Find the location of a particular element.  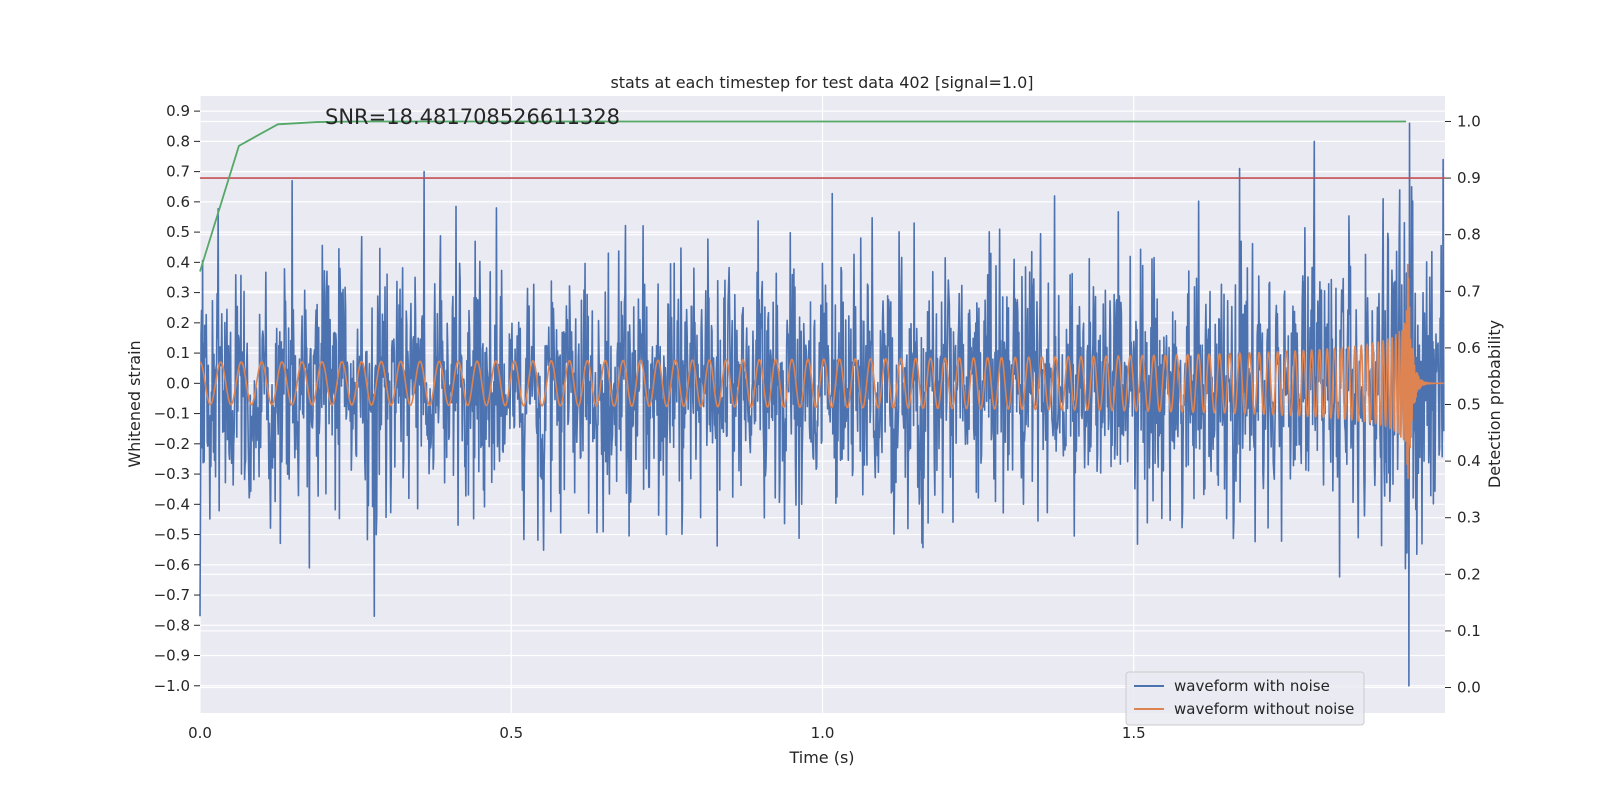

x-tick-label: 1.5 is located at coordinates (1134, 733).